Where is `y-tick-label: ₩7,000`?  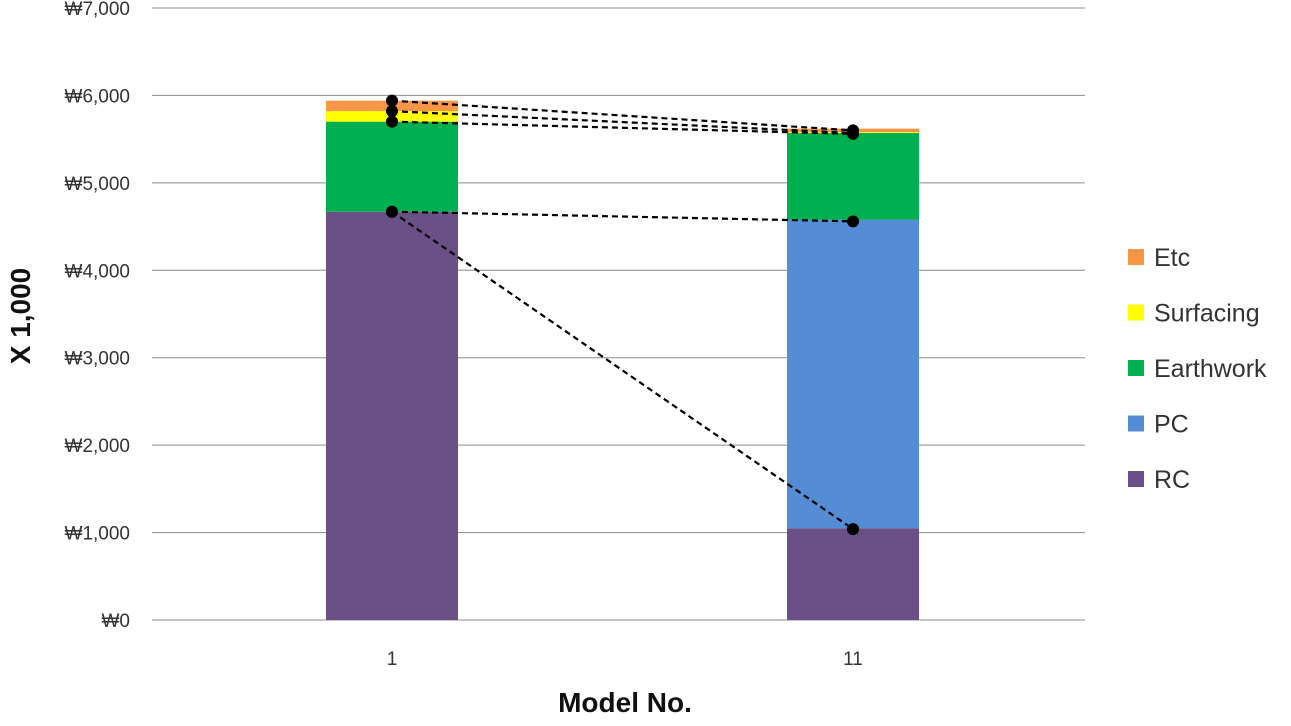
y-tick-label: ₩7,000 is located at coordinates (97, 10).